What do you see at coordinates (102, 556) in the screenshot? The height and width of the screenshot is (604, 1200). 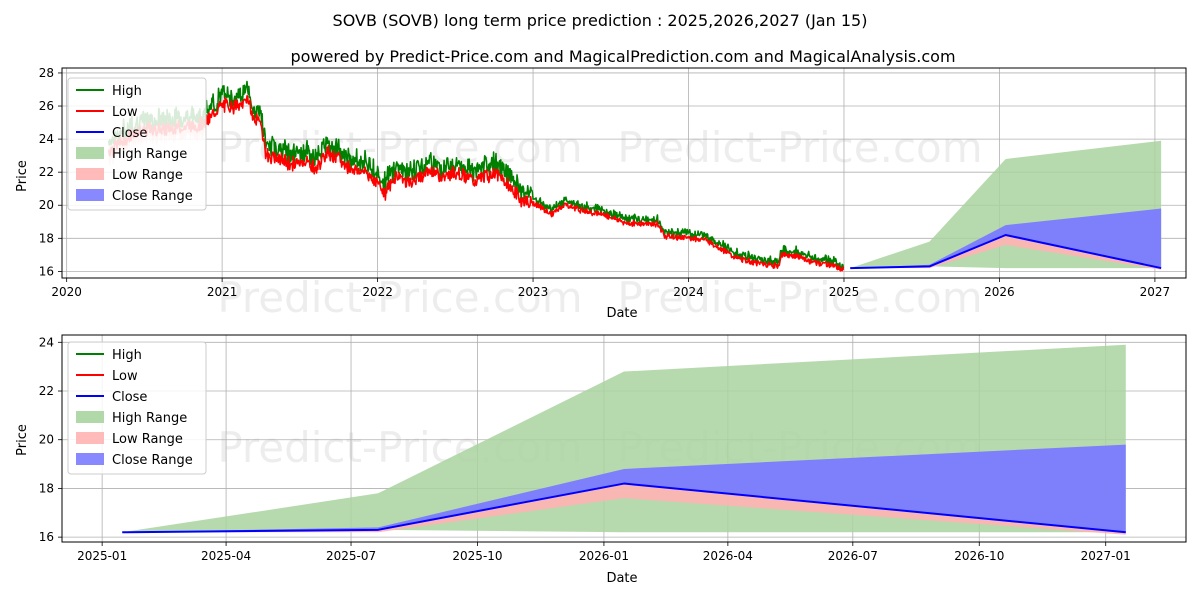 I see `x-tick-label: 2025-01` at bounding box center [102, 556].